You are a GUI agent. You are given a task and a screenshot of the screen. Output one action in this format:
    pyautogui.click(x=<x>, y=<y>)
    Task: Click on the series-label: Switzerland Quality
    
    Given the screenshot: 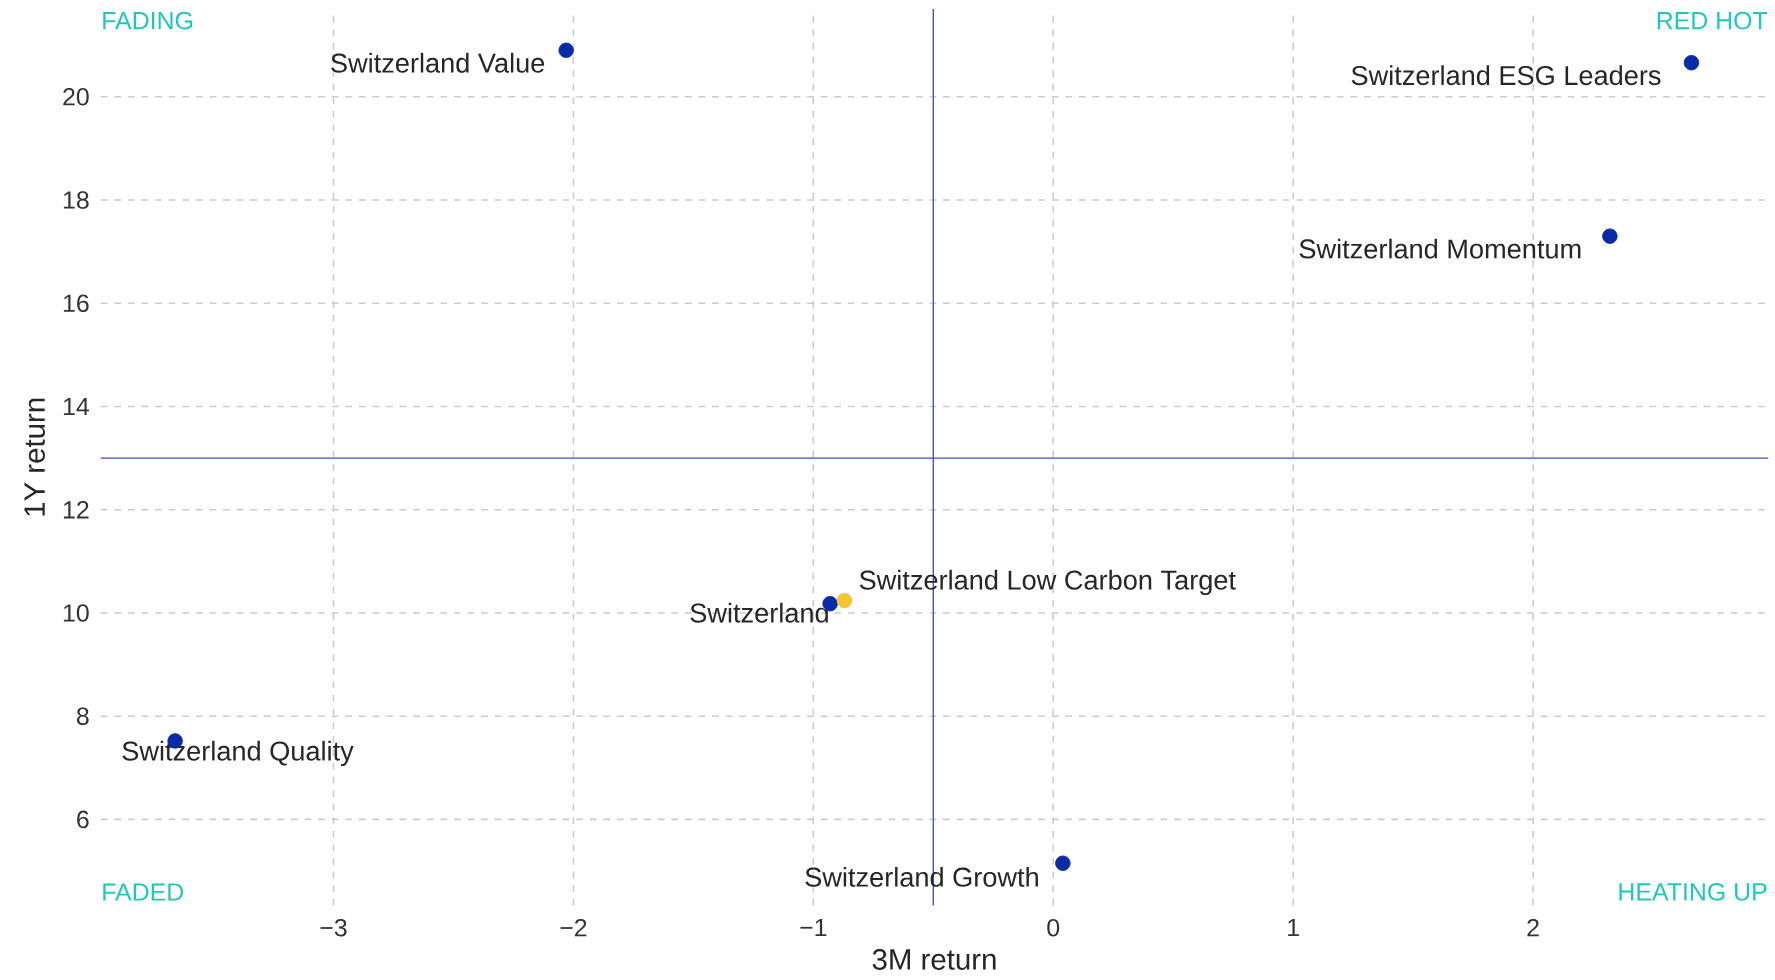 What is the action you would take?
    pyautogui.click(x=238, y=753)
    